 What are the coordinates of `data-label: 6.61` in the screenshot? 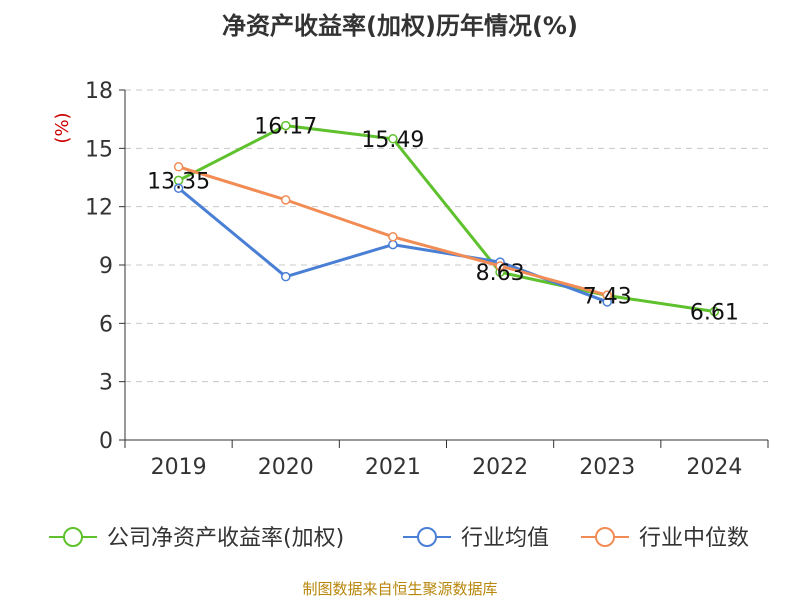 It's located at (714, 312).